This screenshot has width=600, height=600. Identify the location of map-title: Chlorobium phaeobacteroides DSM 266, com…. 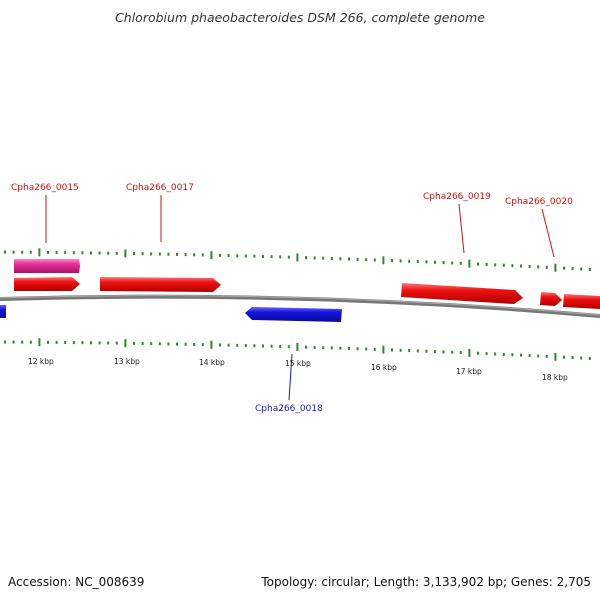
(300, 17).